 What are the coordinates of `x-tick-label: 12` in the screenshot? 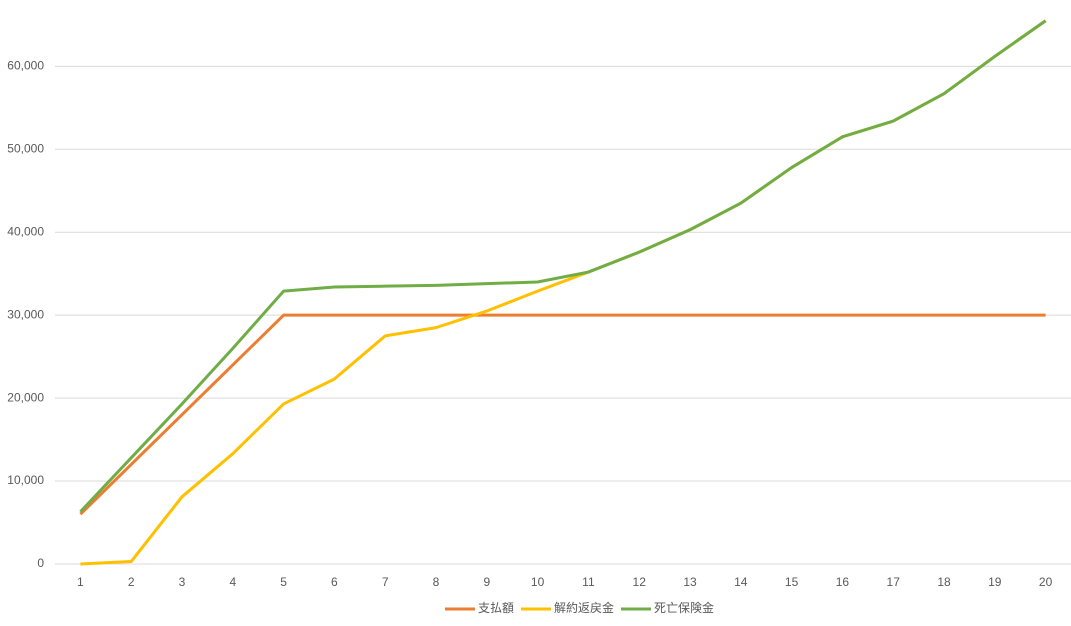 It's located at (640, 582).